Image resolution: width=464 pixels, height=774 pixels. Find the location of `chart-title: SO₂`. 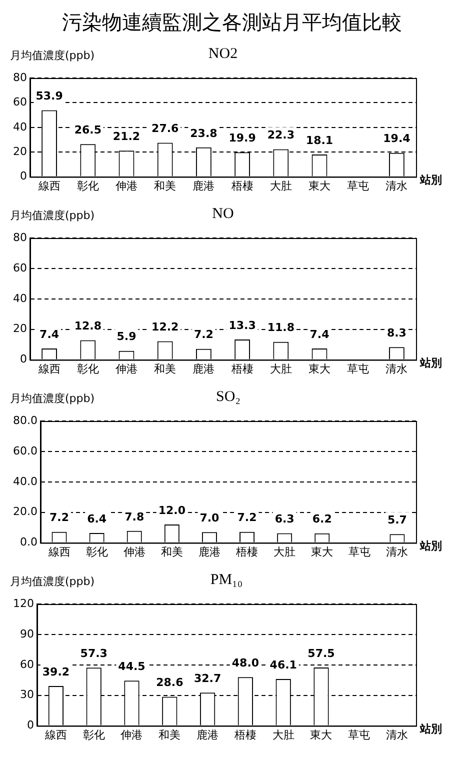

chart-title: SO₂ is located at coordinates (228, 396).